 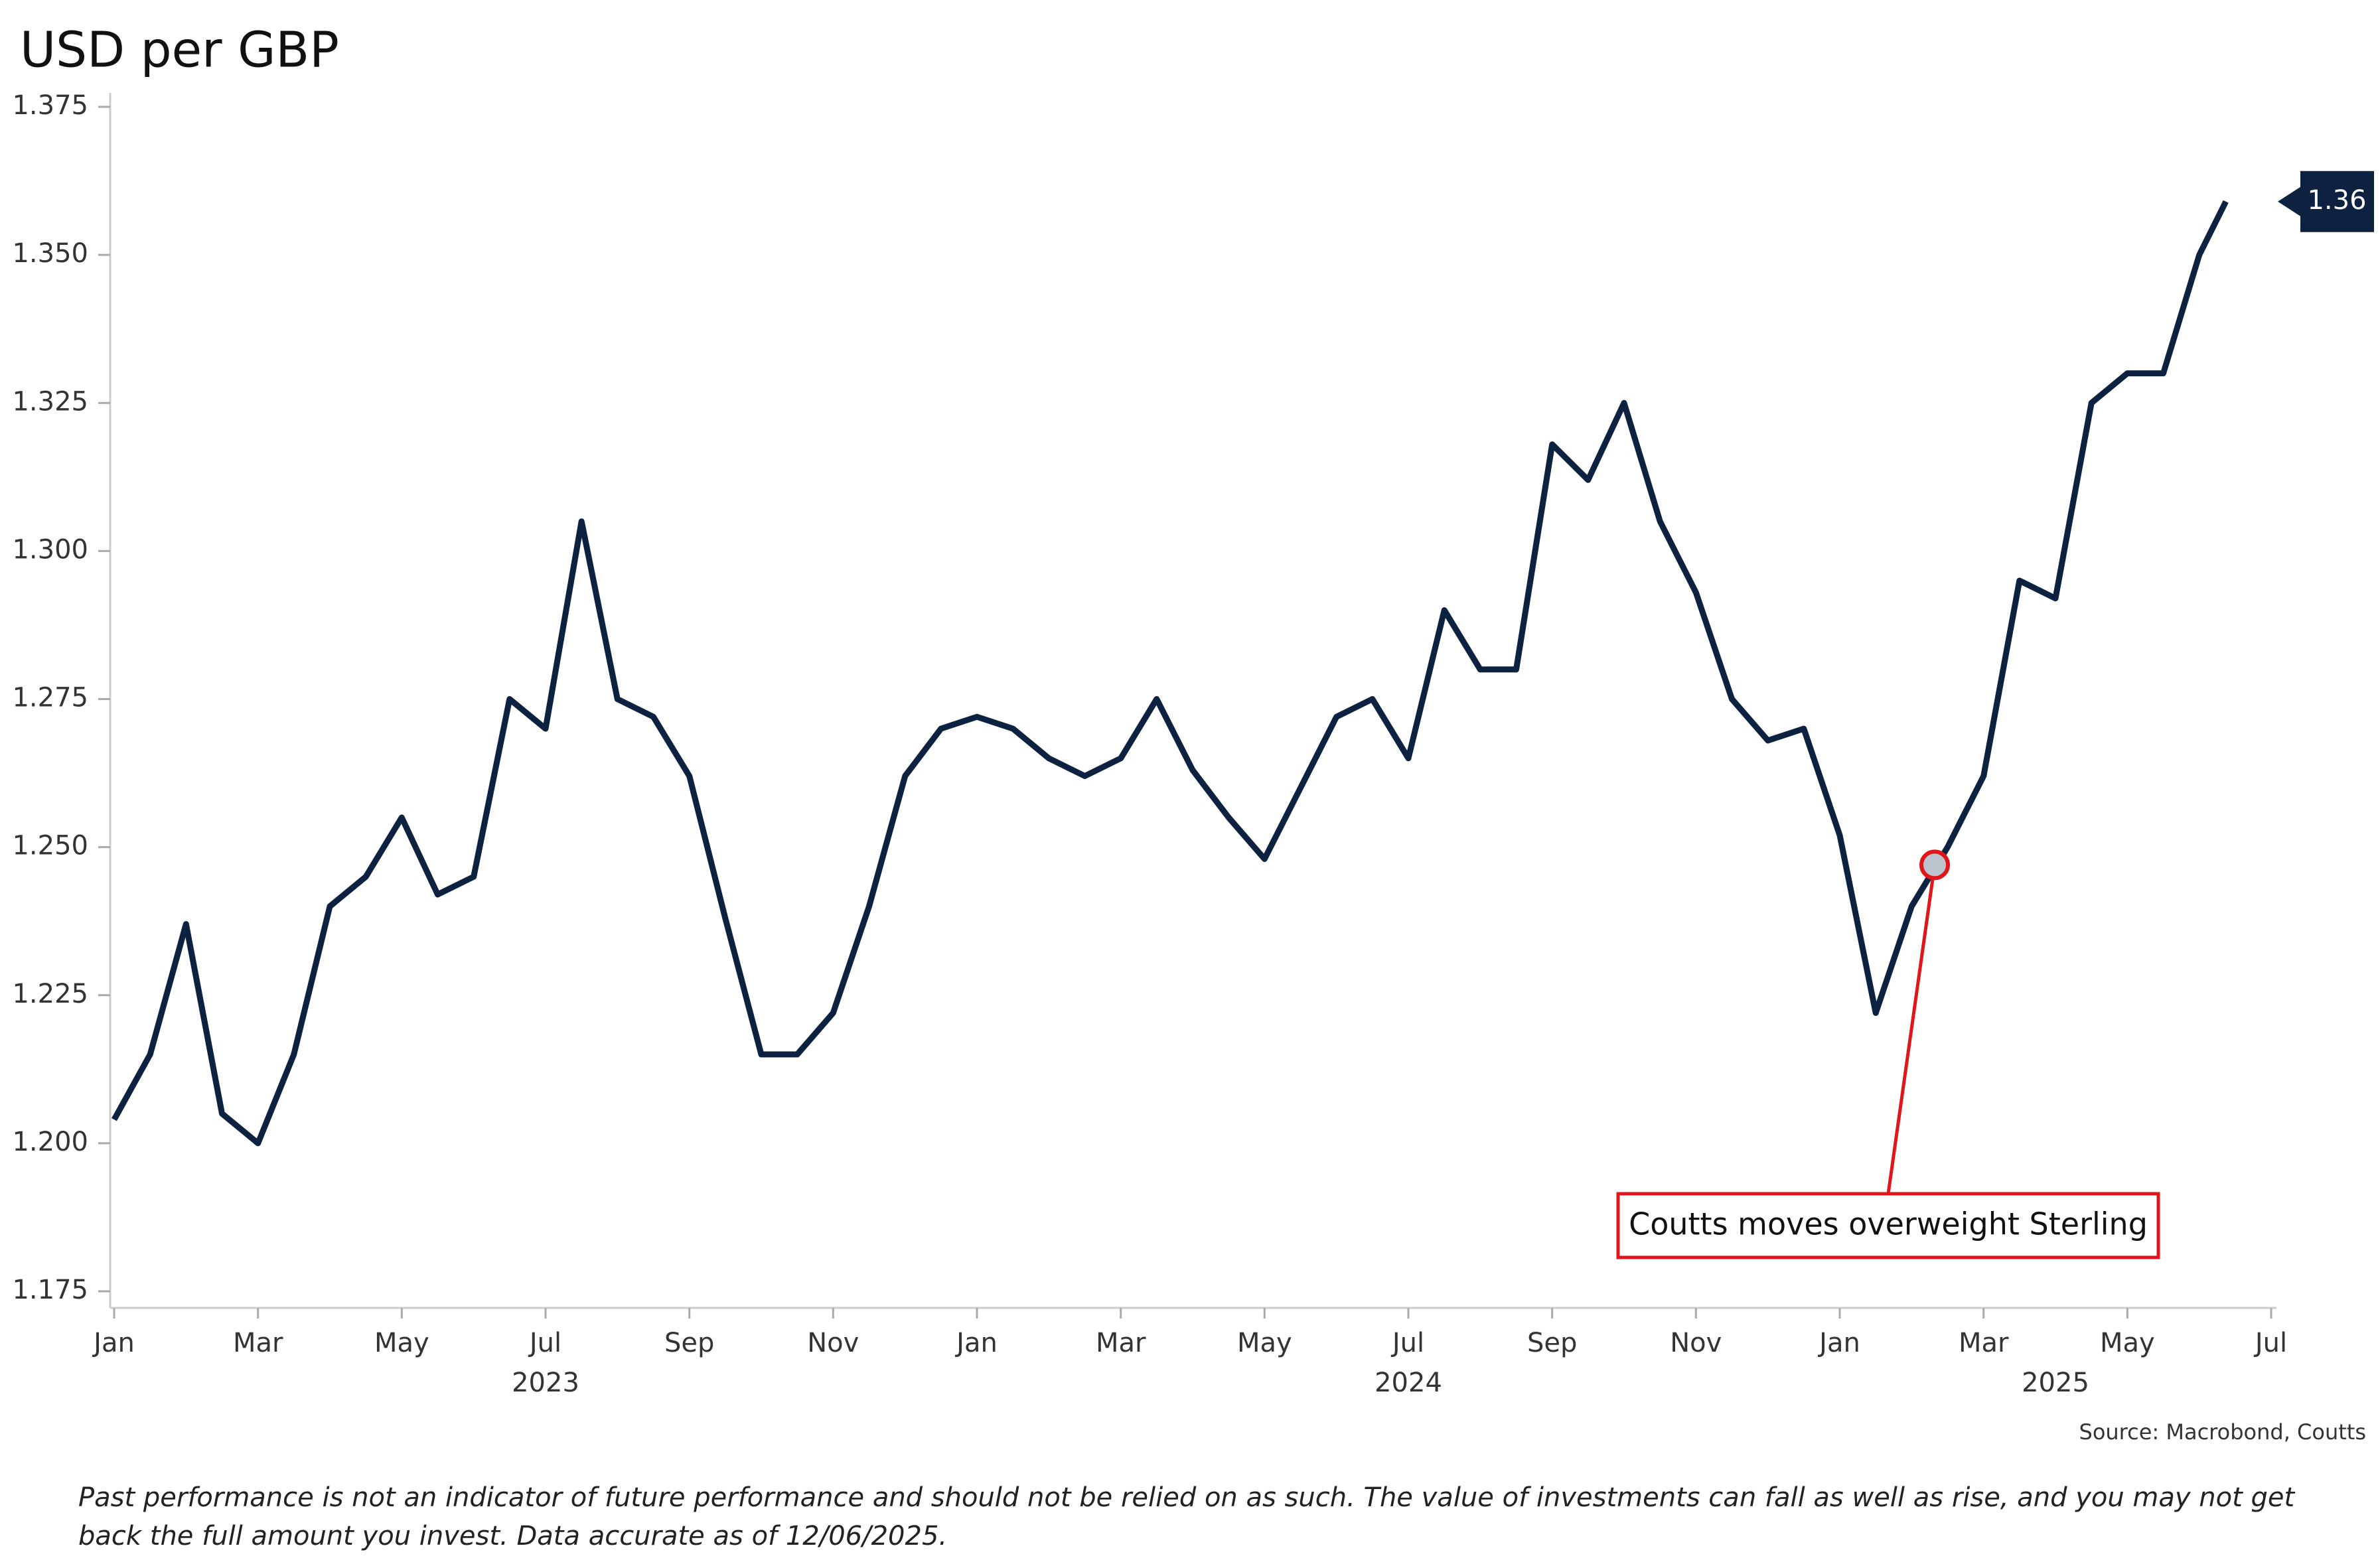 I want to click on y-tick-label: 1.175, so click(x=50, y=1290).